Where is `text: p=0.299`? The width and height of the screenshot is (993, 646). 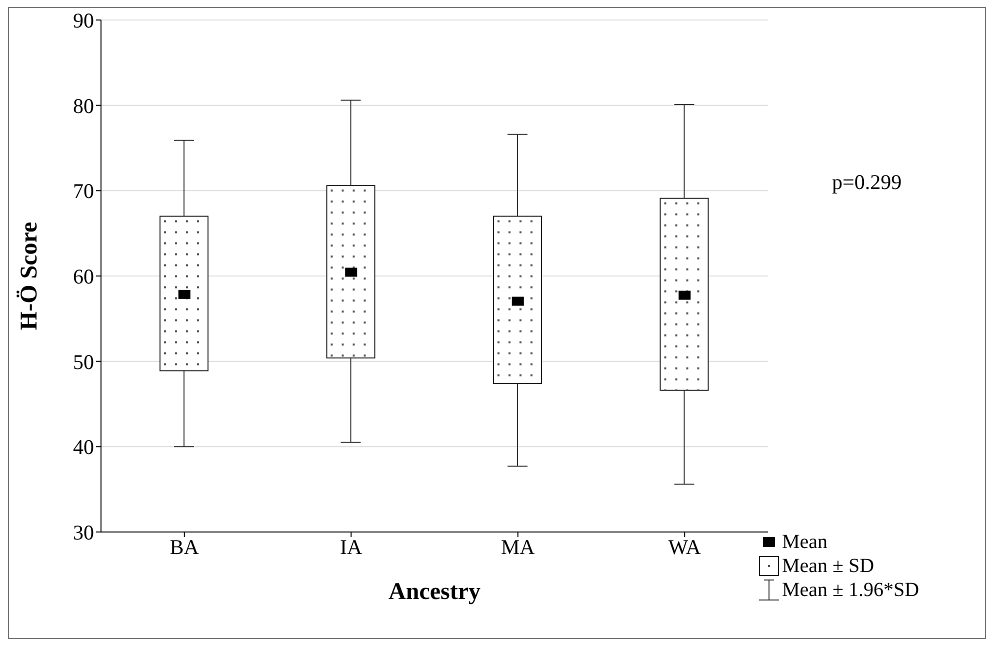
text: p=0.299 is located at coordinates (867, 182).